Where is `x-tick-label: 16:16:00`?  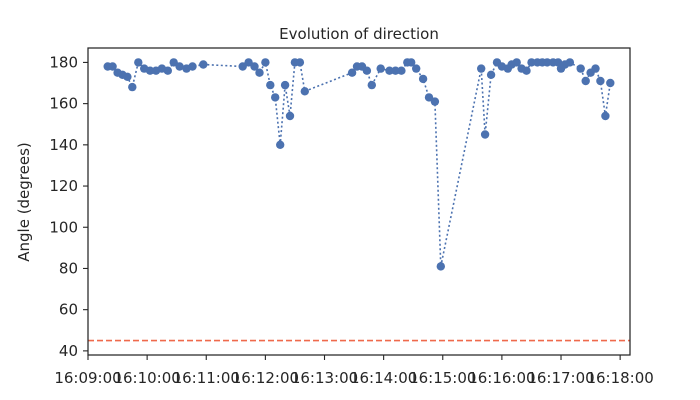 x-tick-label: 16:16:00 is located at coordinates (501, 378).